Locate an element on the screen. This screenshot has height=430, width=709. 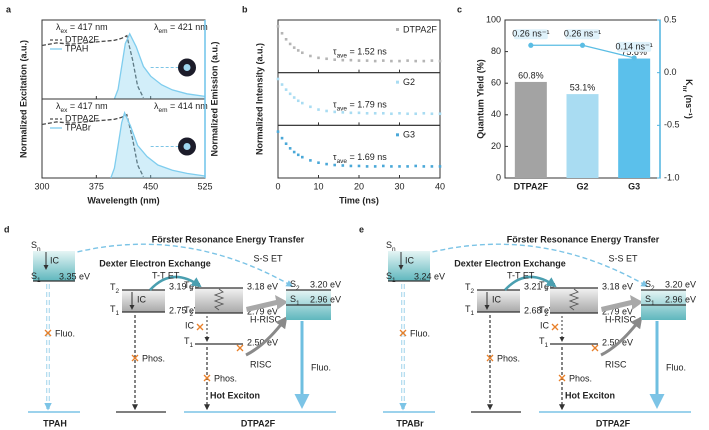
fluo-label: Fluo. is located at coordinates (321, 367).